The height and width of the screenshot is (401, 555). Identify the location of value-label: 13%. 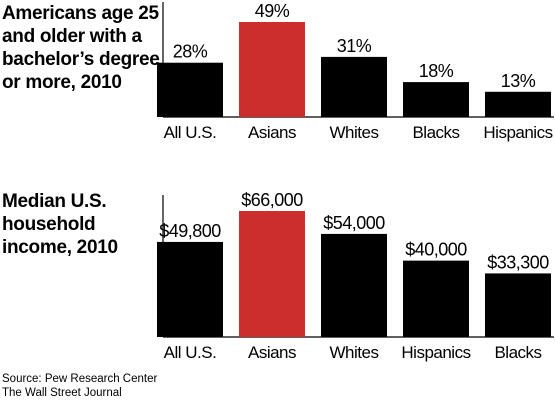
(518, 81).